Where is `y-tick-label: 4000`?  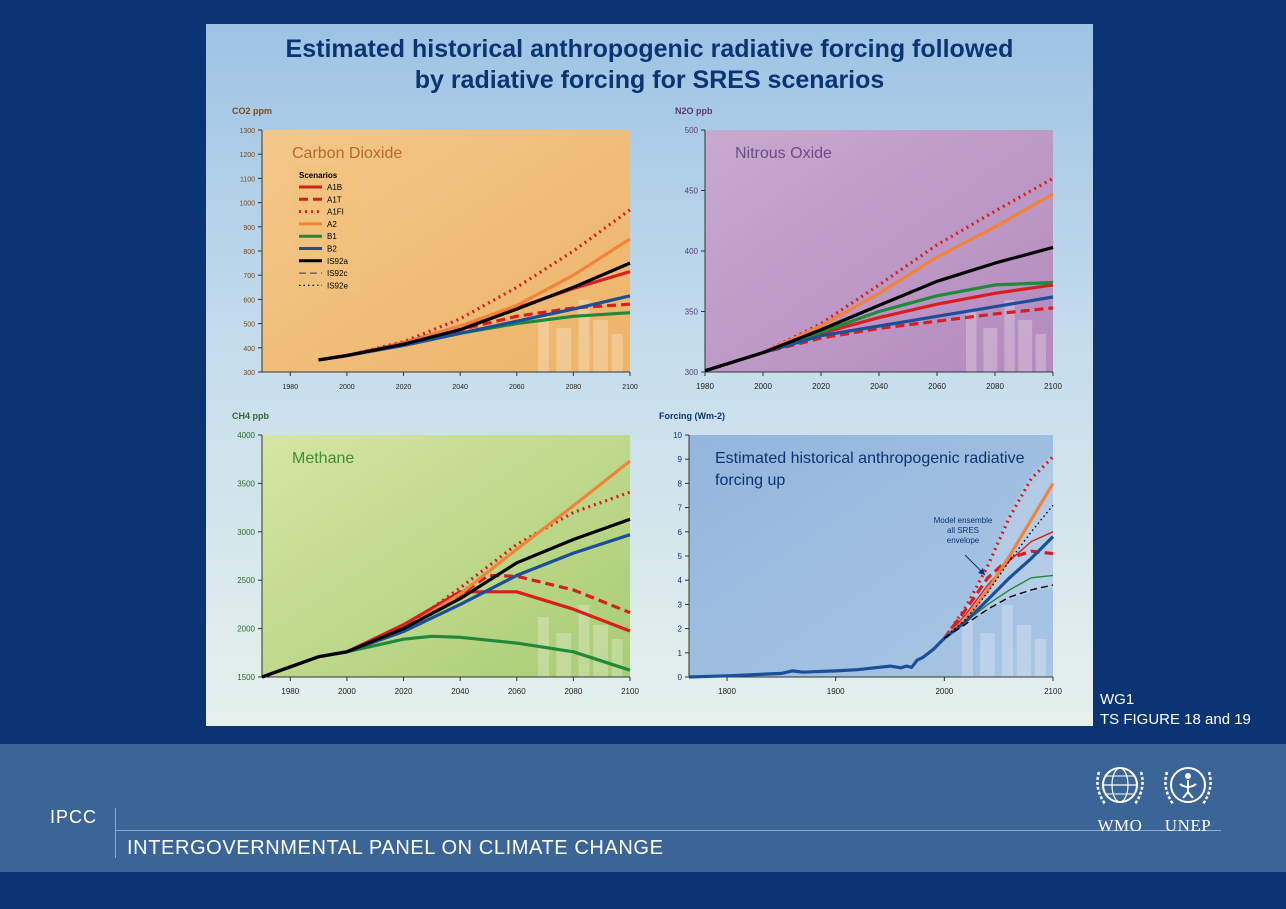 y-tick-label: 4000 is located at coordinates (246, 435).